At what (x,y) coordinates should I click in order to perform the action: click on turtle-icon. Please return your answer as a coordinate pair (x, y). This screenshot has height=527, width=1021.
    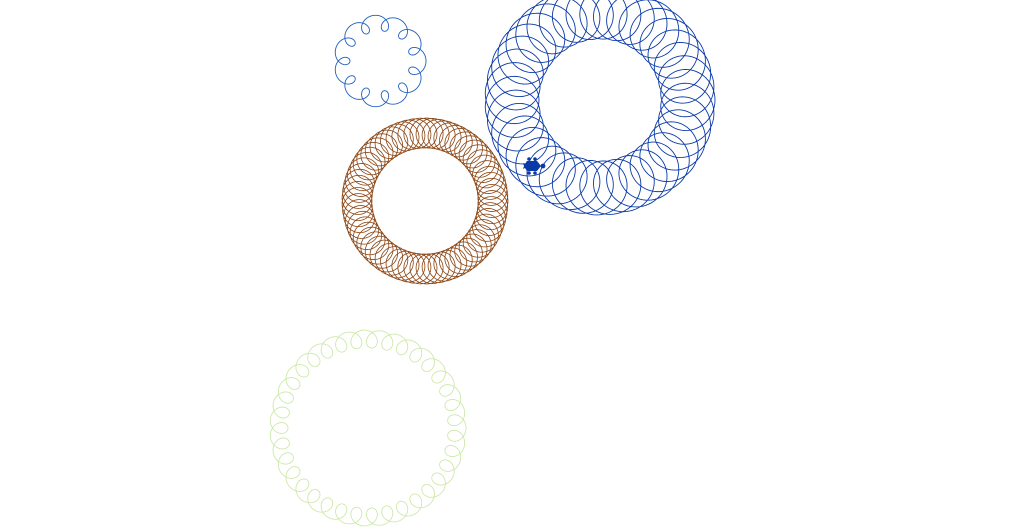
    Looking at the image, I should click on (534, 166).